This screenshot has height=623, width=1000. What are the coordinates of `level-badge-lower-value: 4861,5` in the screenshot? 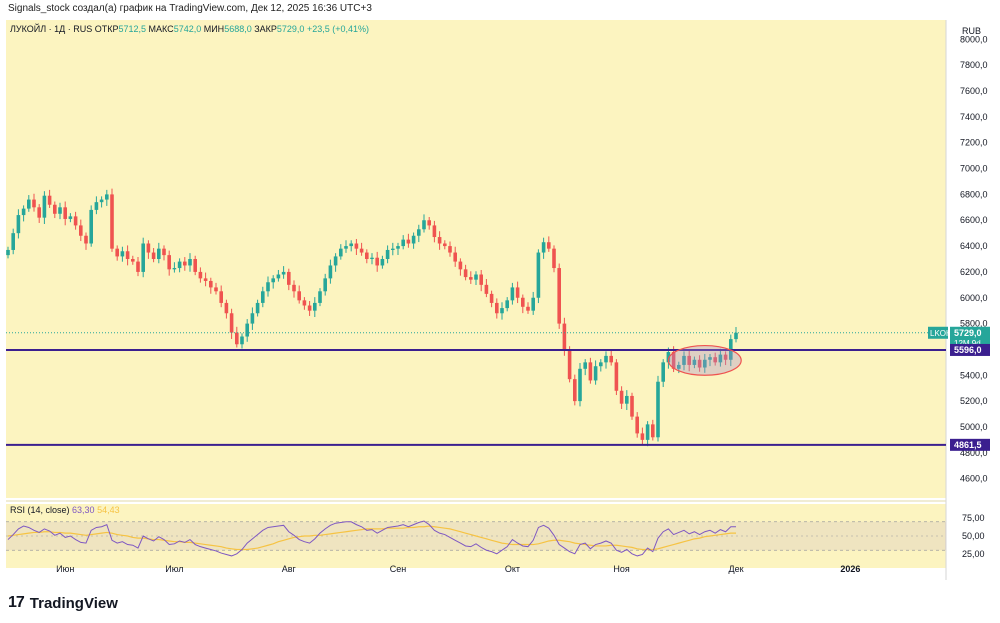 It's located at (968, 445).